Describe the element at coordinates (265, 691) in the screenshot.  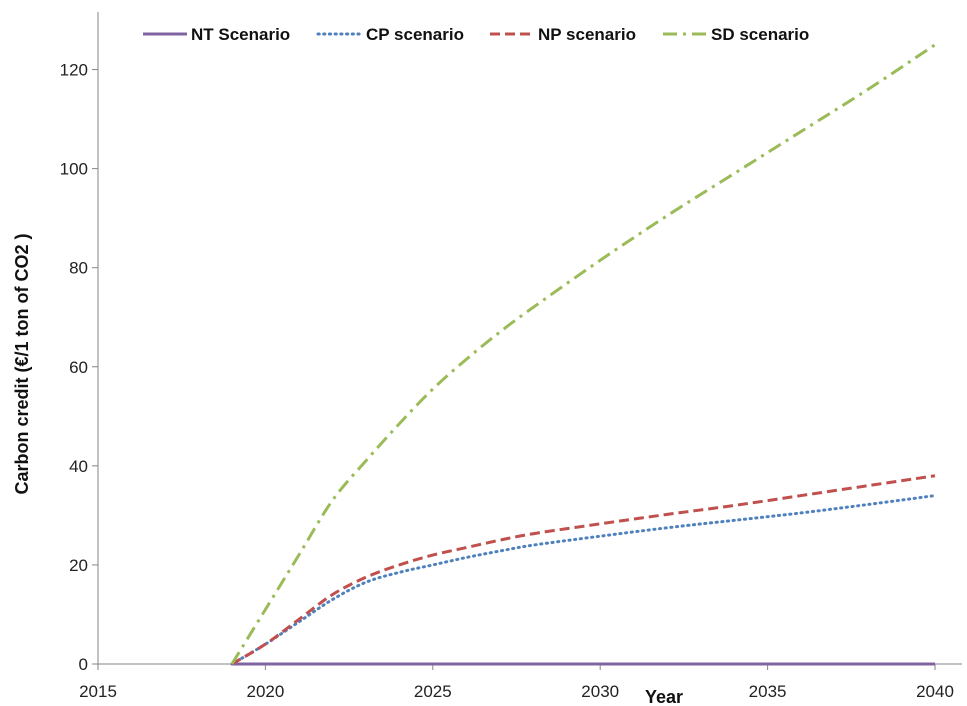
I see `x-tick-label: 2020` at that location.